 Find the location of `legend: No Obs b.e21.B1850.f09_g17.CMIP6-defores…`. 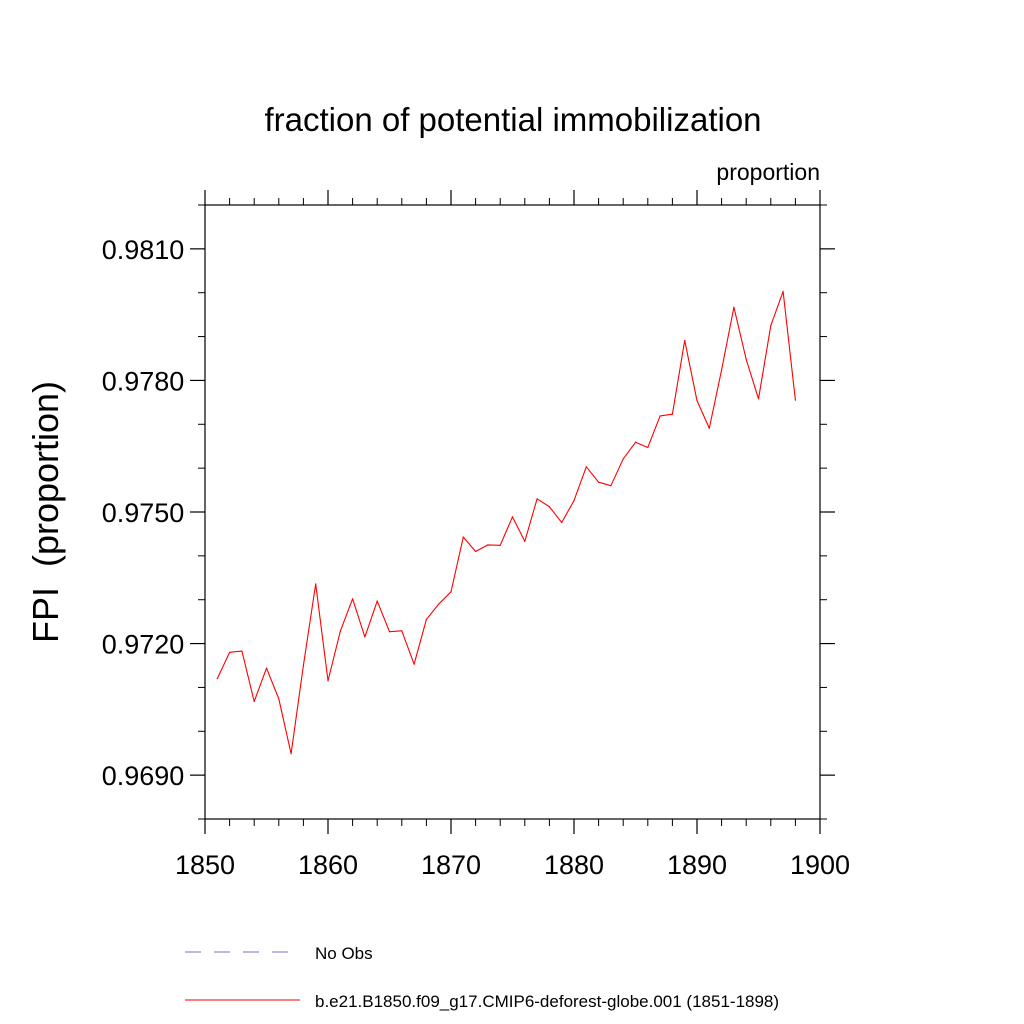

legend: No Obs b.e21.B1850.f09_g17.CMIP6-defores… is located at coordinates (482, 977).